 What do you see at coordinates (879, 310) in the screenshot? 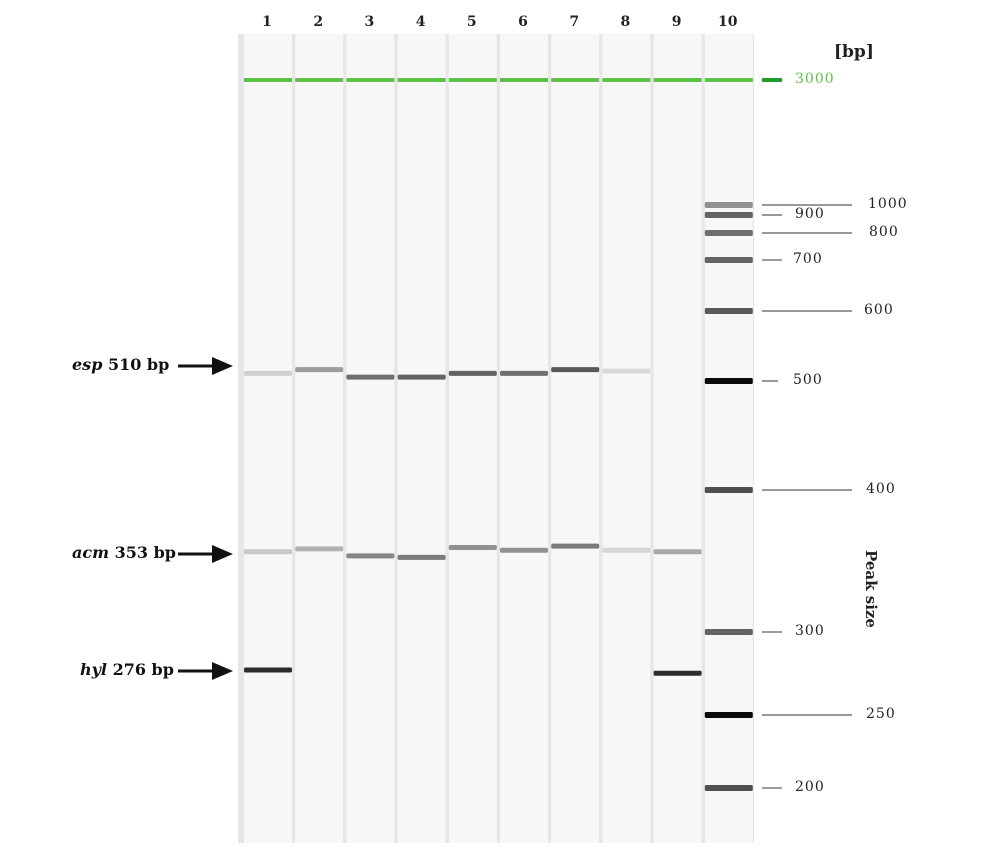
I see `ladder-label: 600` at bounding box center [879, 310].